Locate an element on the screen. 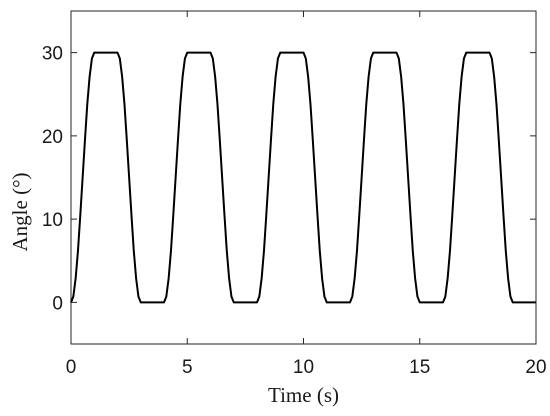  x-tick-label-0: 0 is located at coordinates (71, 367).